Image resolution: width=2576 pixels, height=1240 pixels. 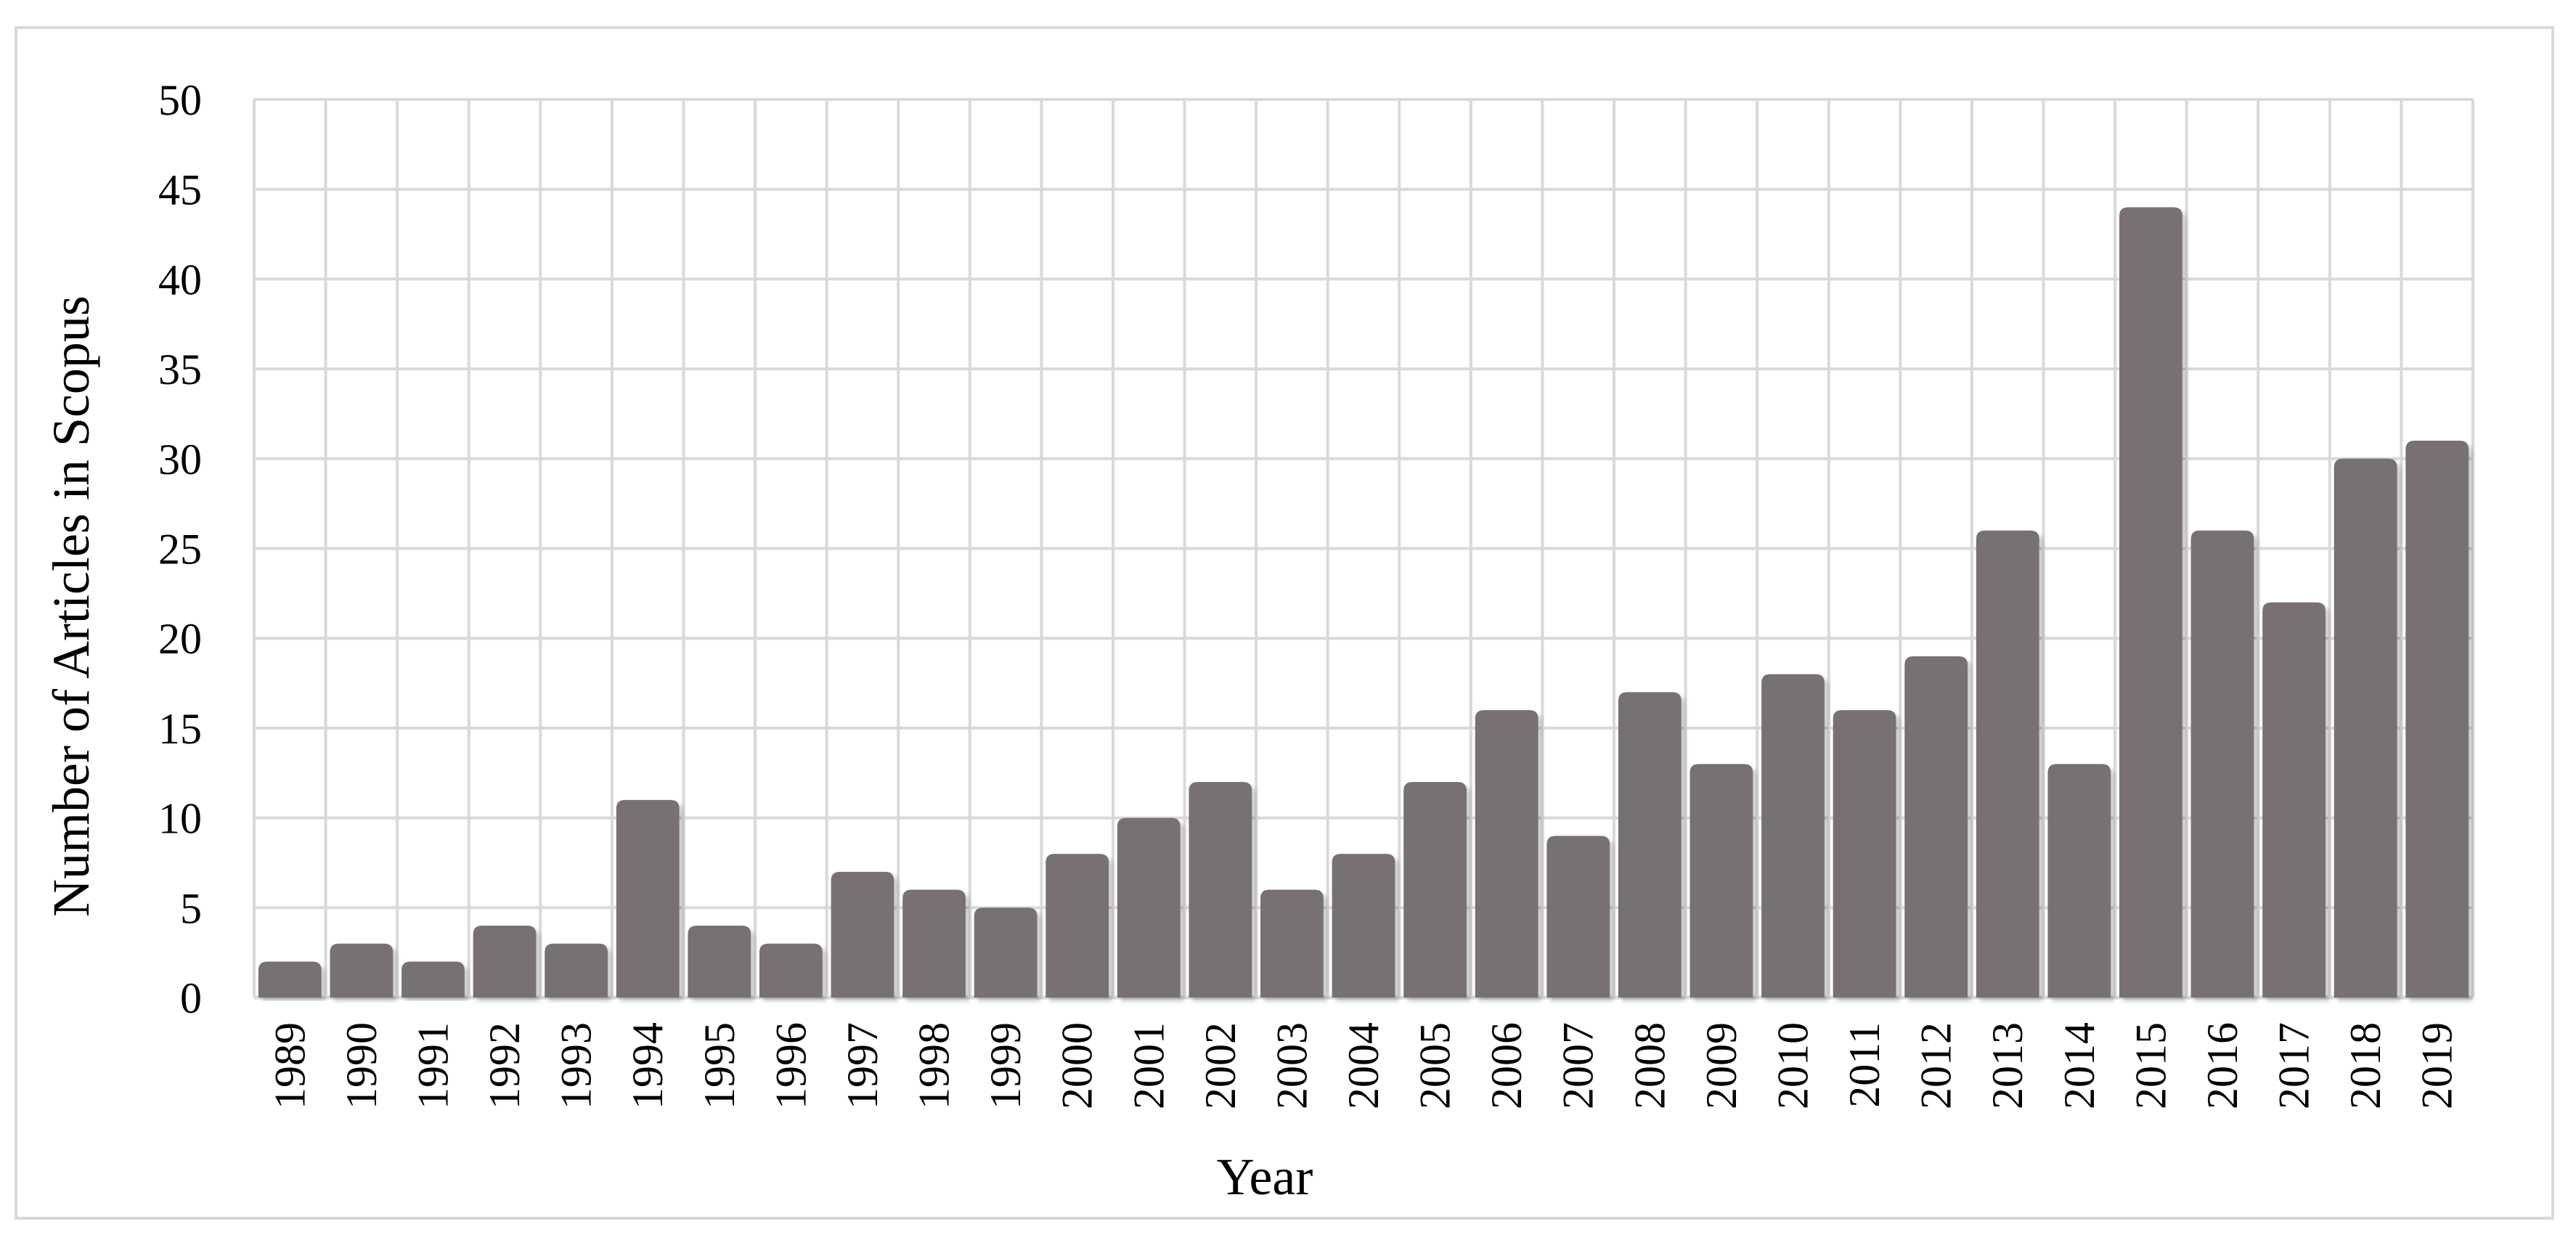 I want to click on y-tick-label: 35, so click(x=180, y=369).